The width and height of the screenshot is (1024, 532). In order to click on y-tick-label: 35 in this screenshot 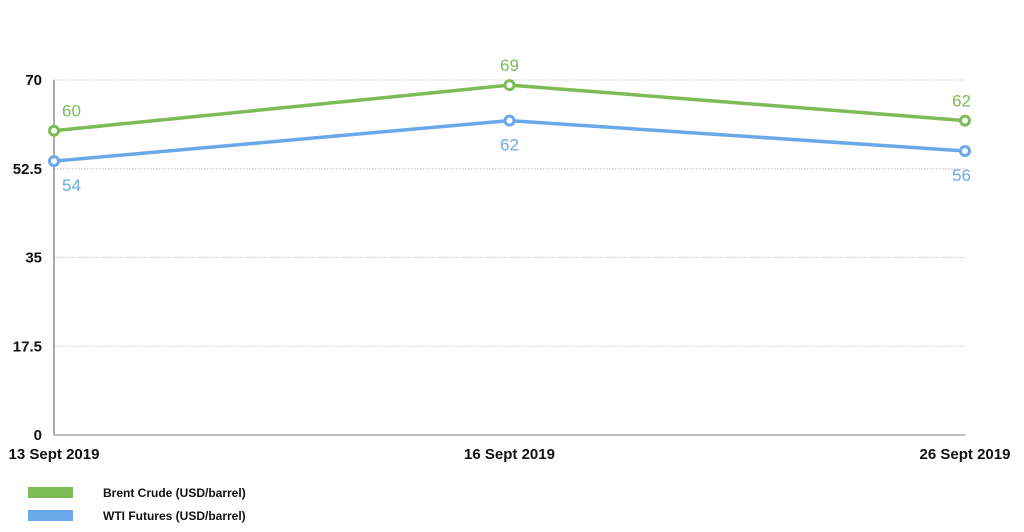, I will do `click(33, 258)`.